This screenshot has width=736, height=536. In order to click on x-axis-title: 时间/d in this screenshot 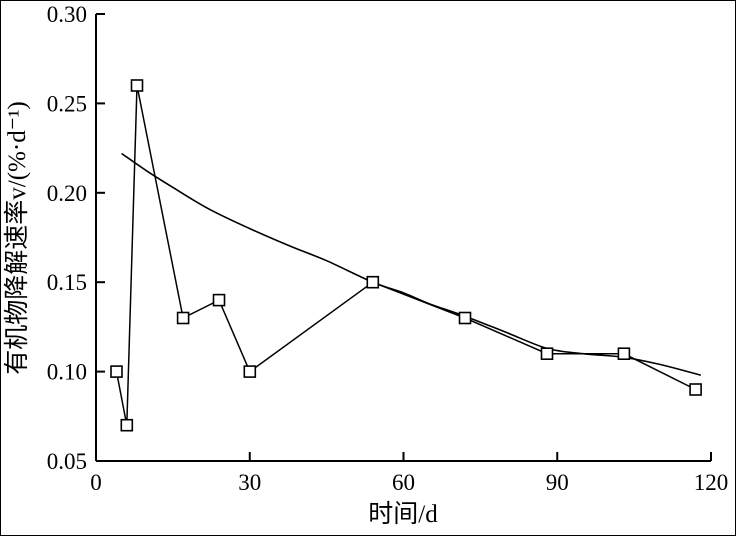, I will do `click(403, 514)`.